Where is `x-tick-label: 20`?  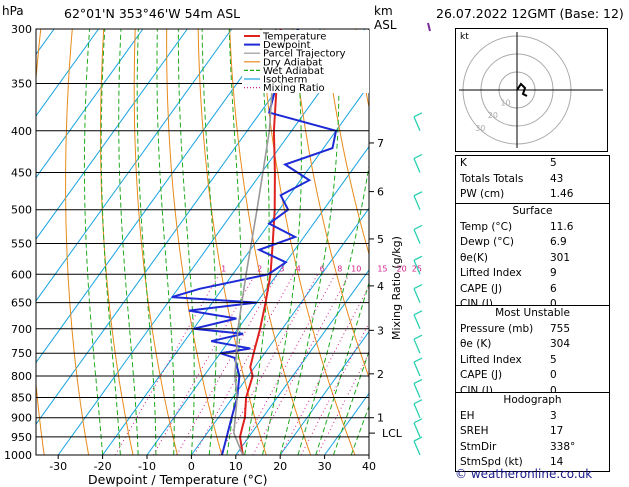 x-tick-label: 20 is located at coordinates (280, 466).